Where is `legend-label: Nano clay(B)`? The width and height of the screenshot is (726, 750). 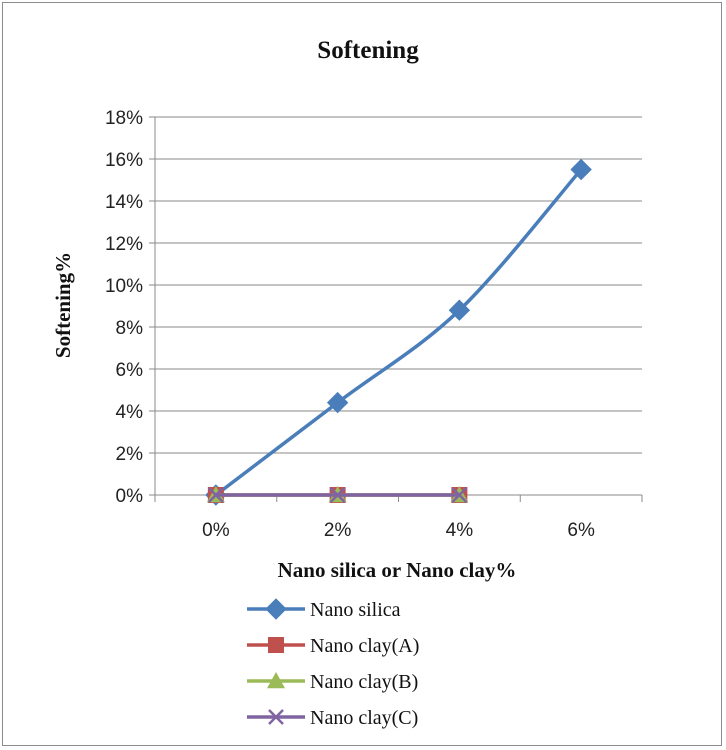 legend-label: Nano clay(B) is located at coordinates (364, 682).